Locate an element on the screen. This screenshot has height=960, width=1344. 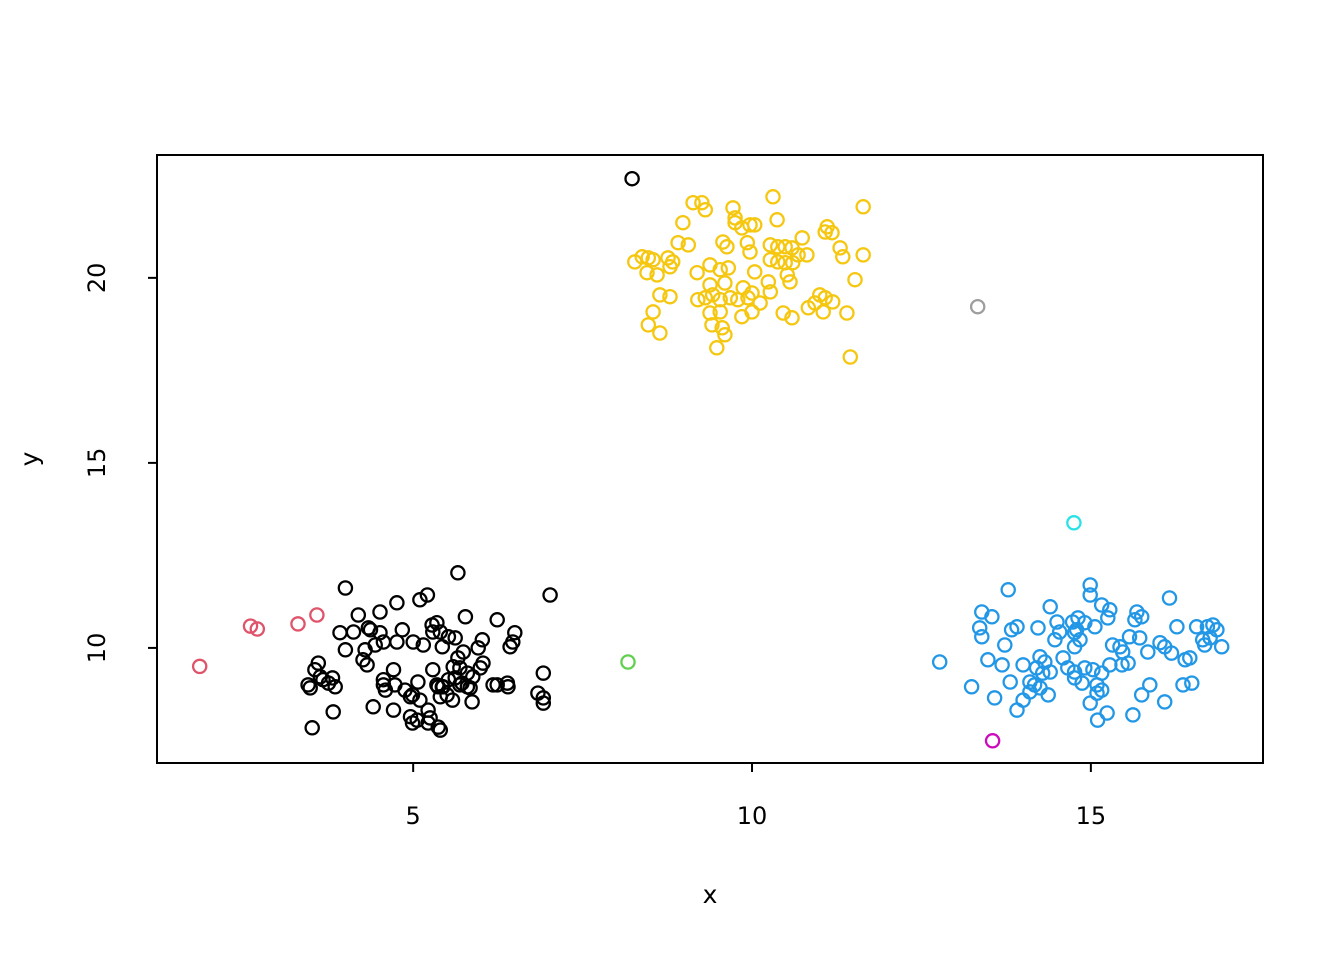
x-tick-label: 5 is located at coordinates (413, 816).